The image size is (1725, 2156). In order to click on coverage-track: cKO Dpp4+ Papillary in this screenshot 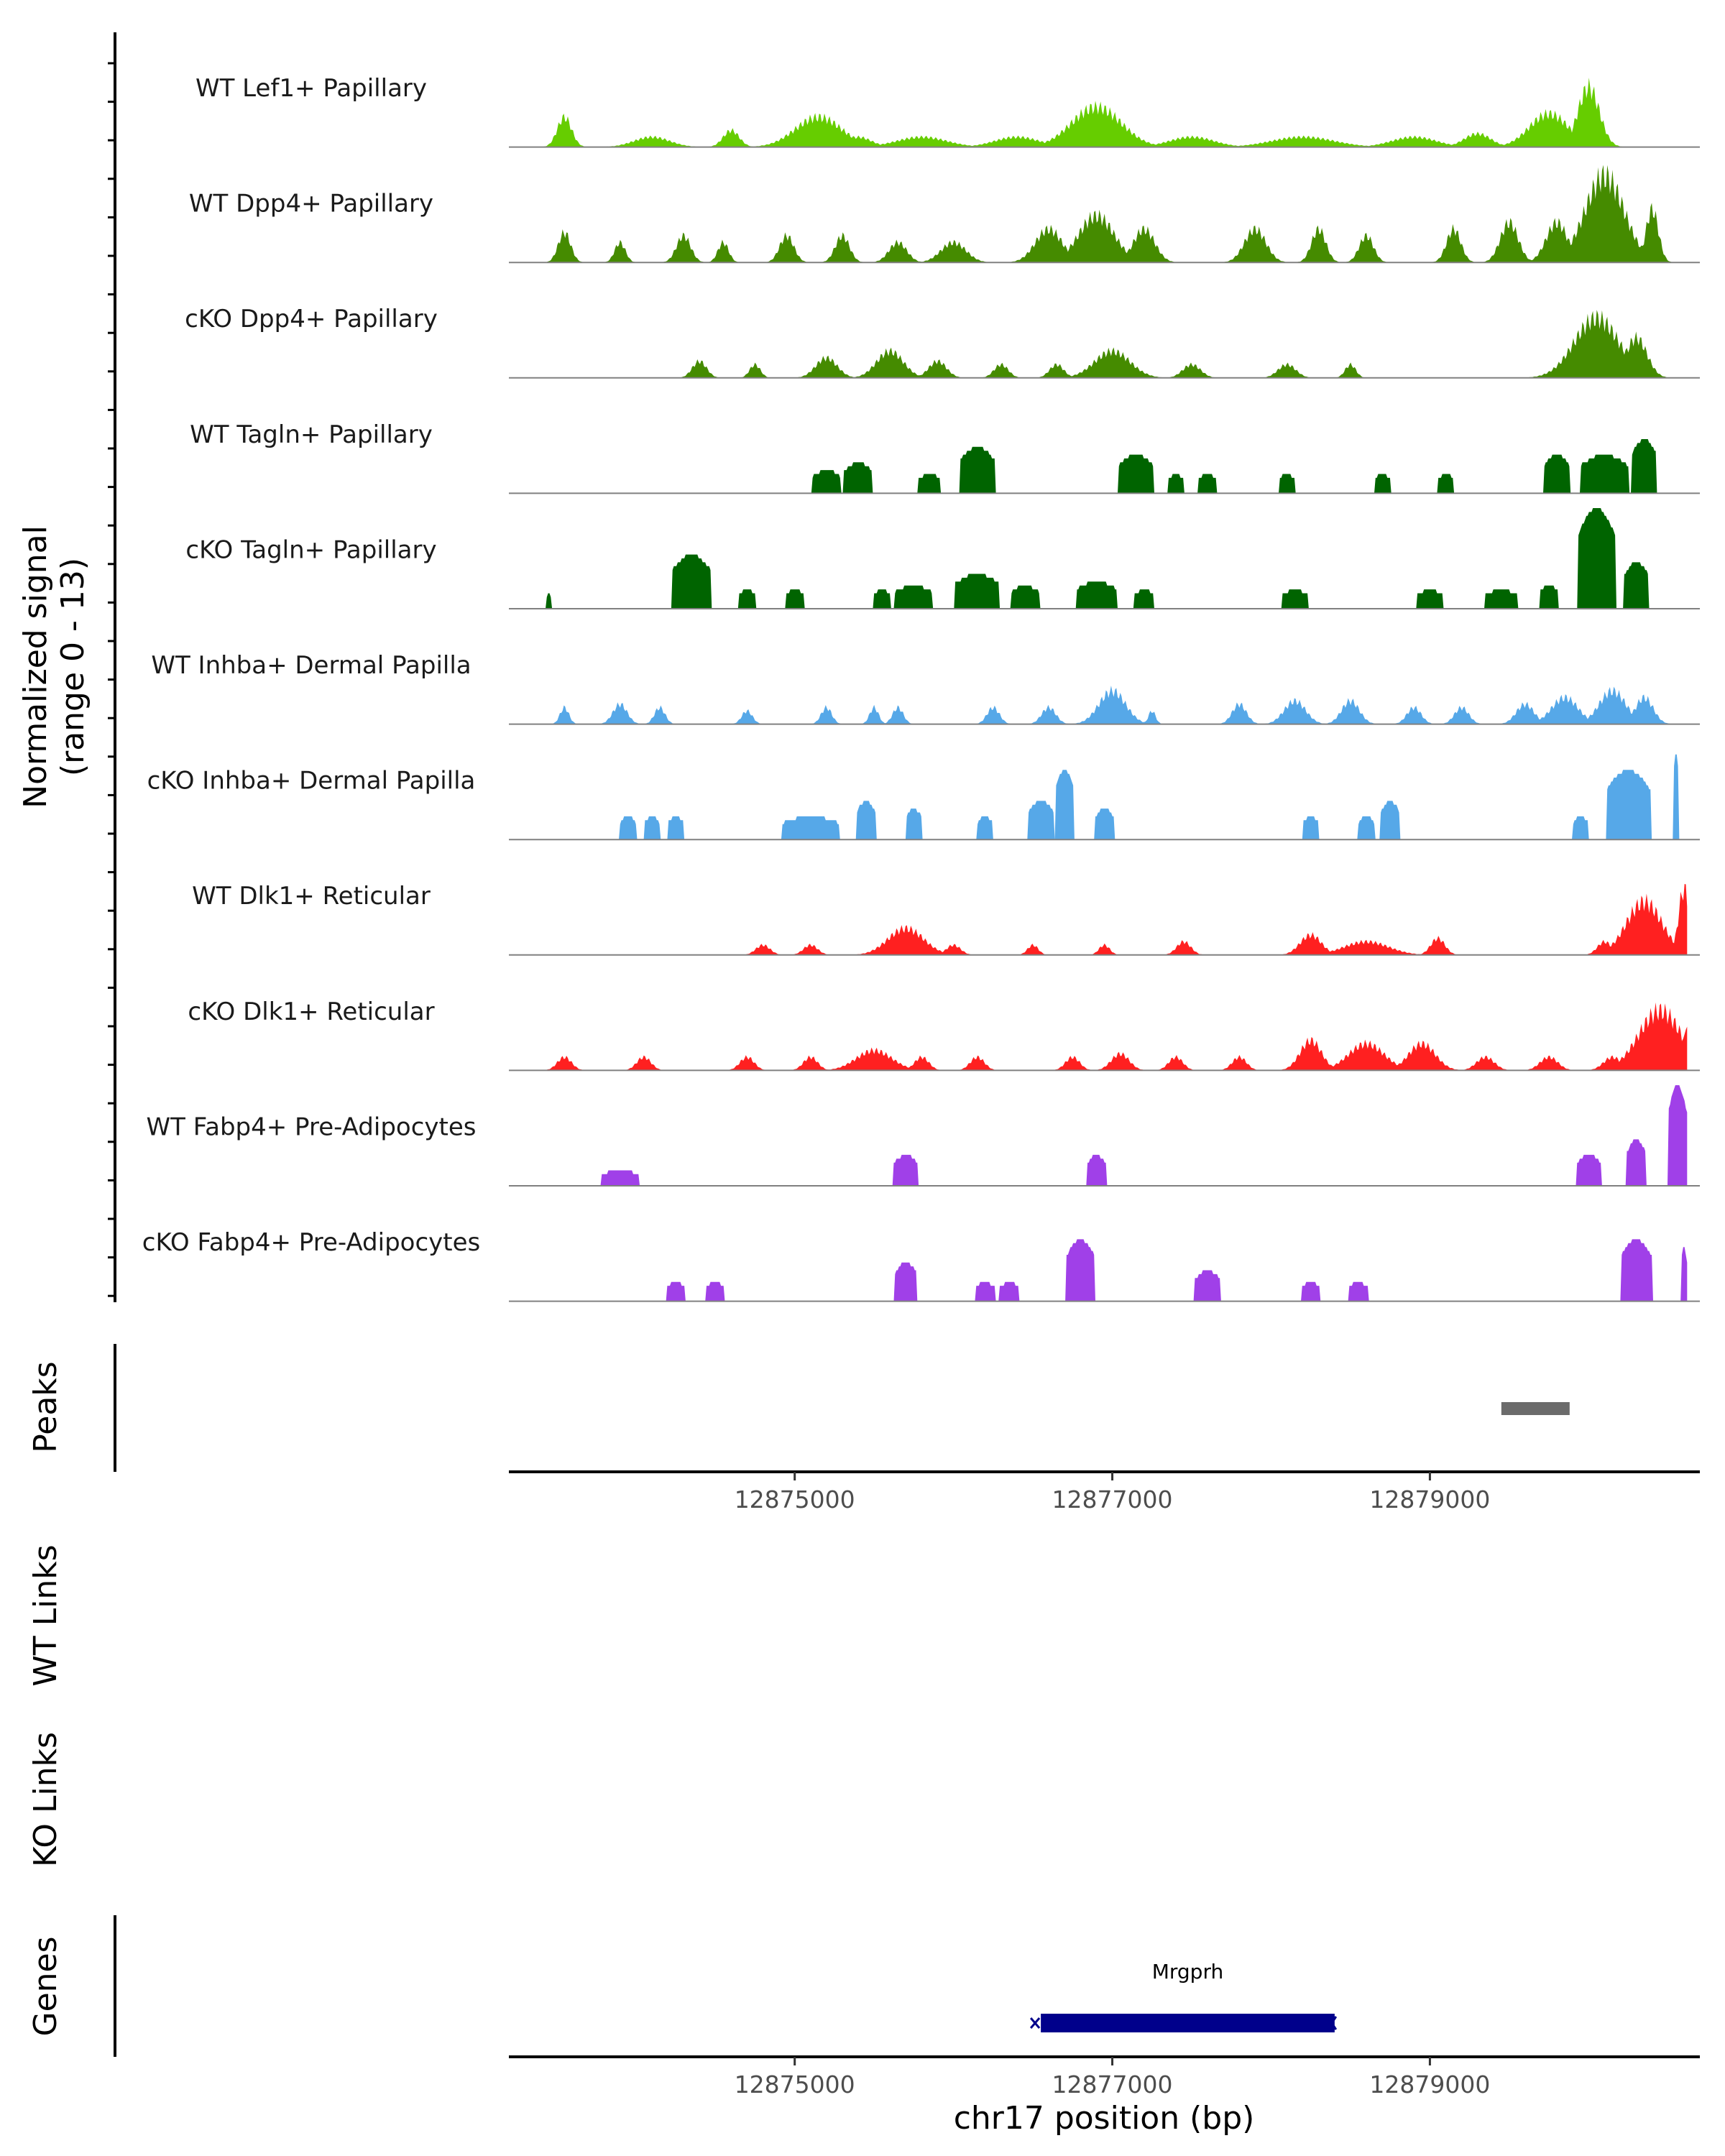, I will do `click(942, 342)`.